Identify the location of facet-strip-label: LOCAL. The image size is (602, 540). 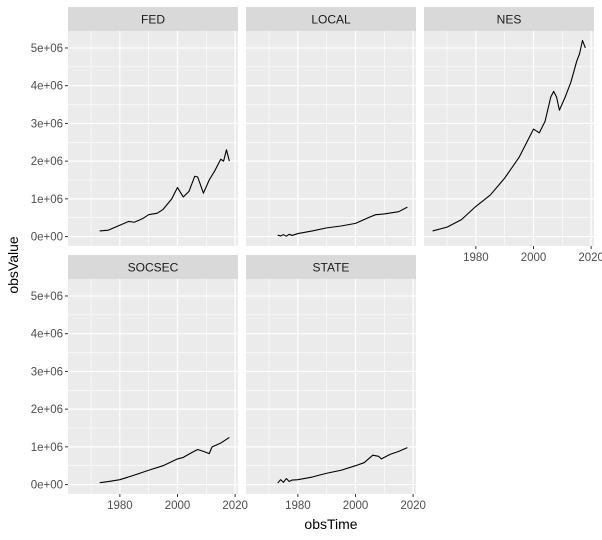
(331, 20).